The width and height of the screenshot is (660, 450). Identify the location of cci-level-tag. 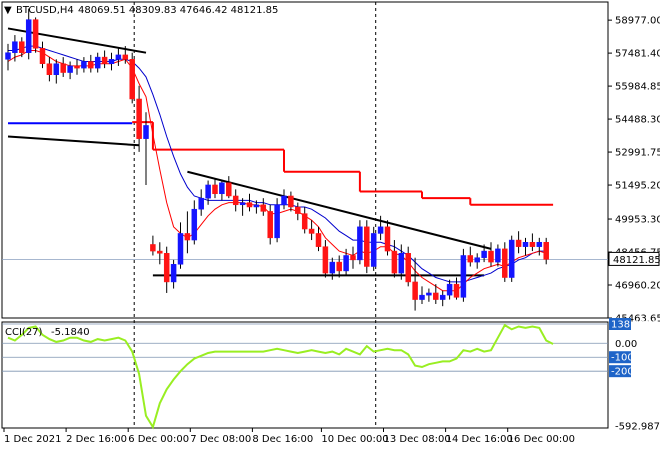
(620, 371).